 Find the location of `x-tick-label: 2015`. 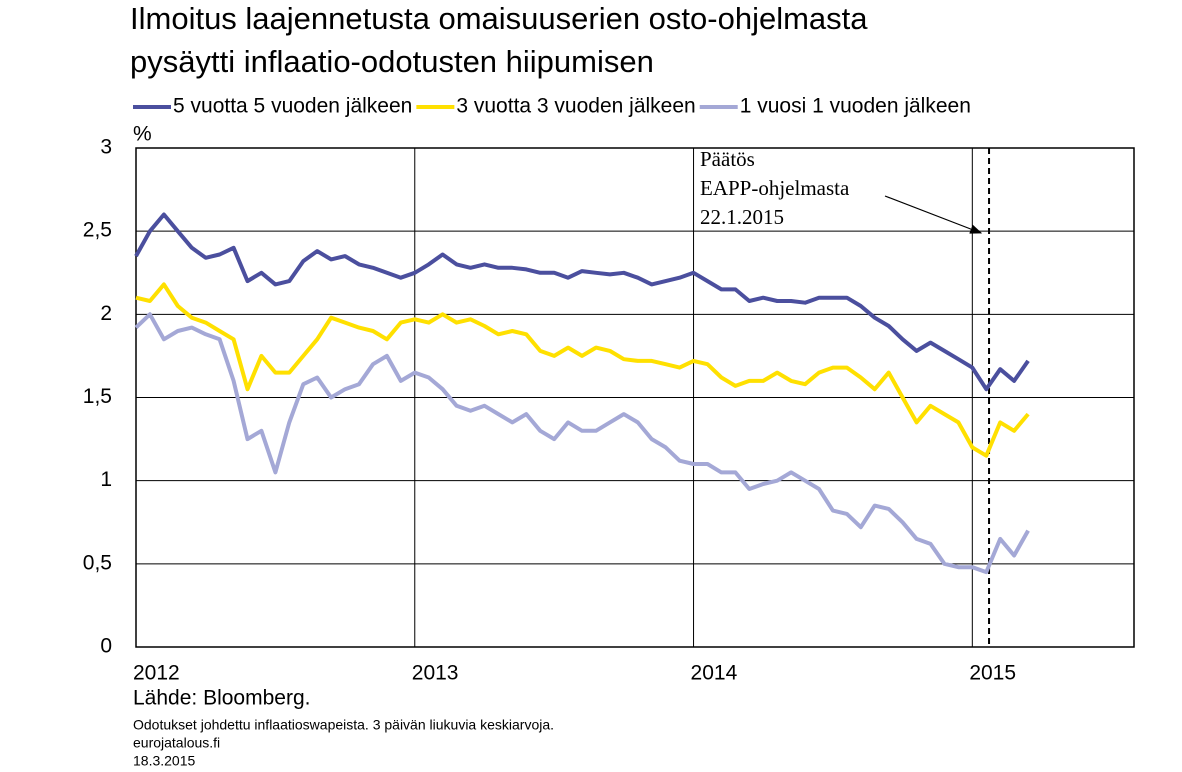

x-tick-label: 2015 is located at coordinates (992, 673).